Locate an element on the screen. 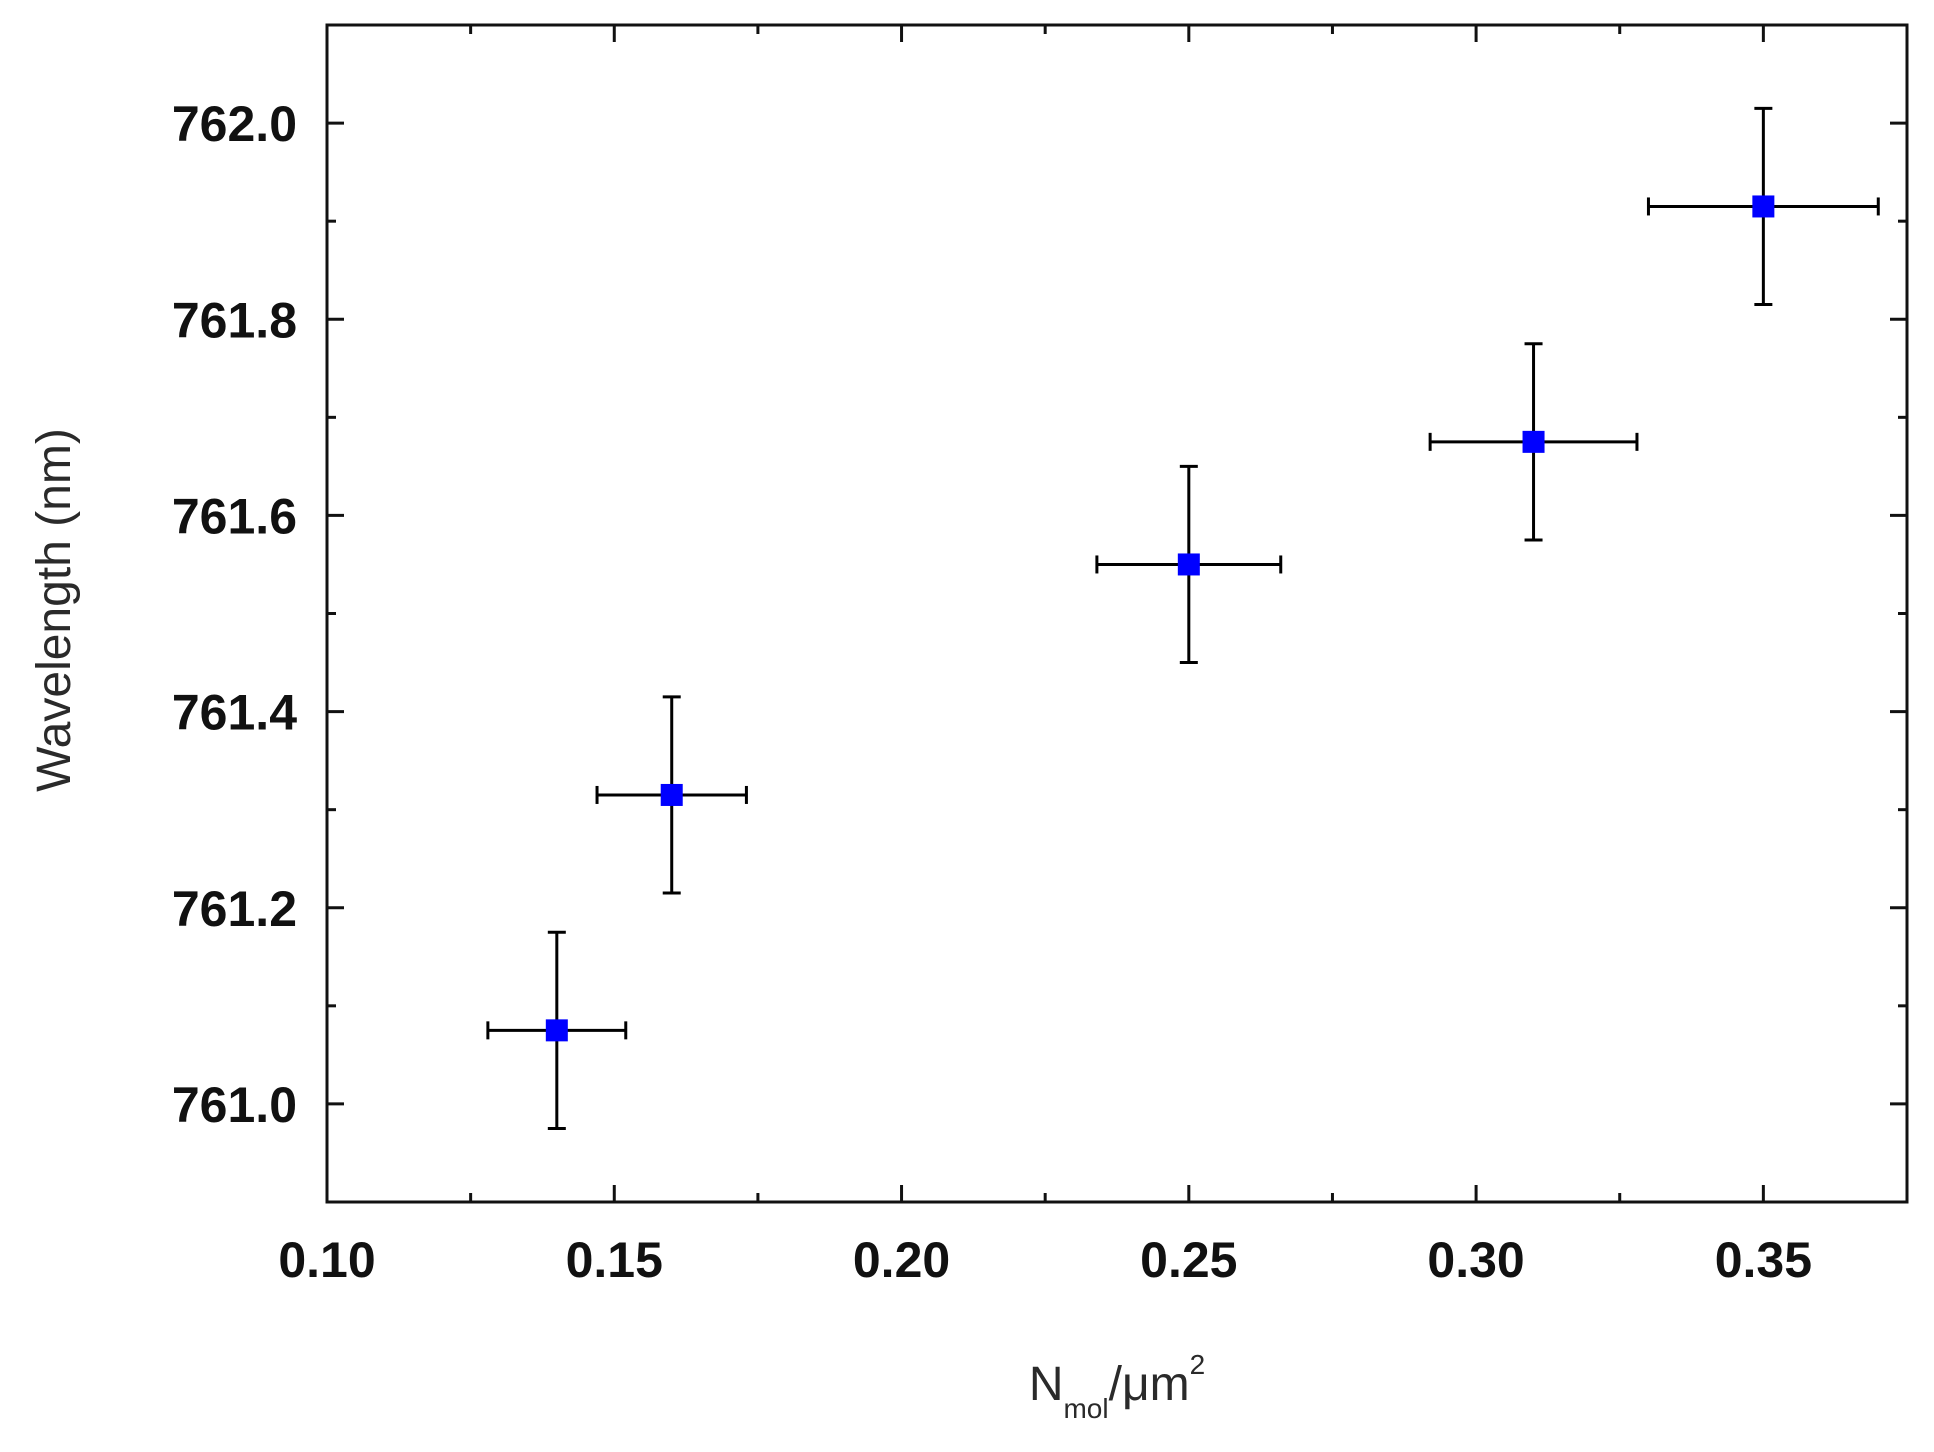 This screenshot has width=1934, height=1452. x-tick-label: 0.10 is located at coordinates (326, 1260).